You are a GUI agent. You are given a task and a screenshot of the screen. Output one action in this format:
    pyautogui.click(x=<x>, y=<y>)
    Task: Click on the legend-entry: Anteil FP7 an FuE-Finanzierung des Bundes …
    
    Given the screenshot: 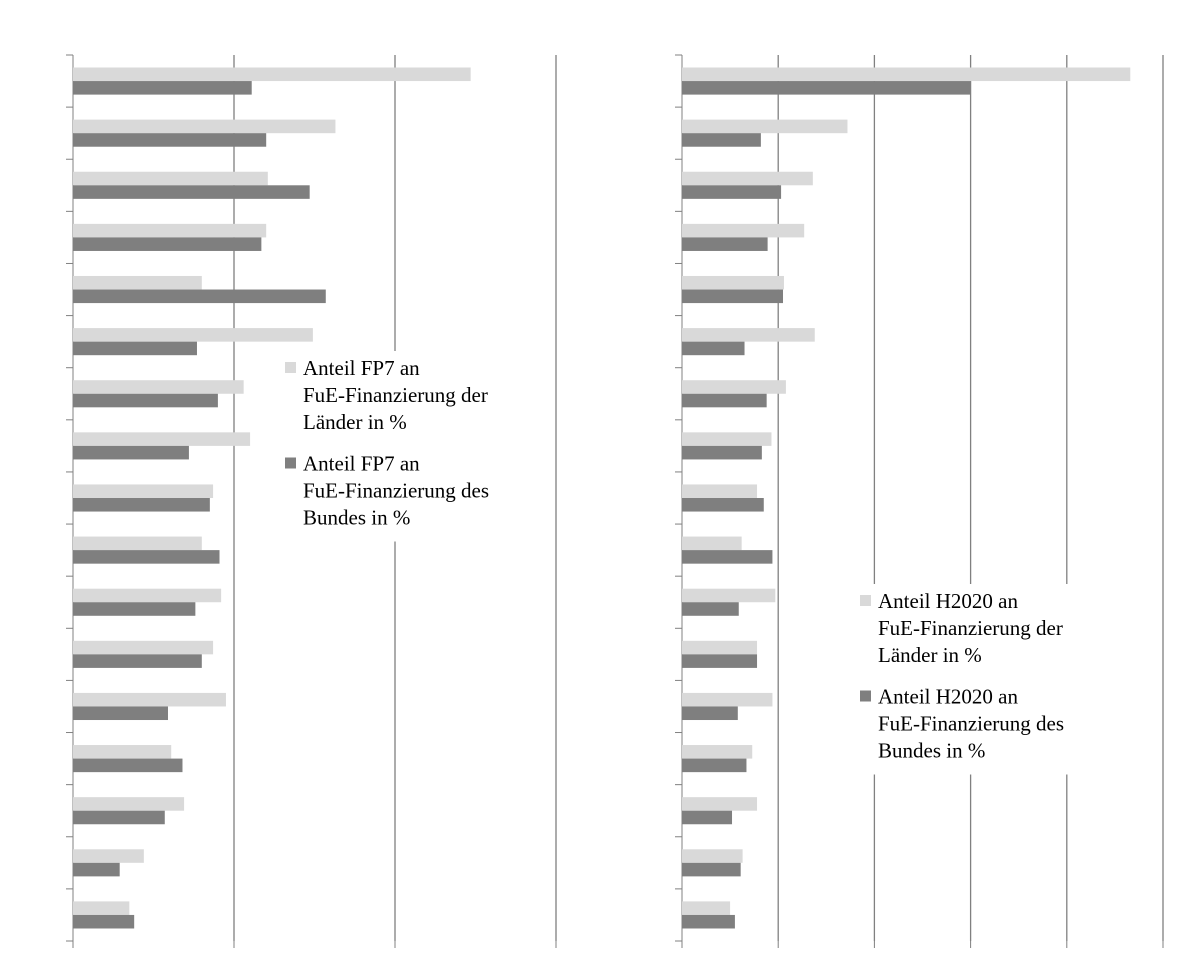 What is the action you would take?
    pyautogui.click(x=396, y=491)
    